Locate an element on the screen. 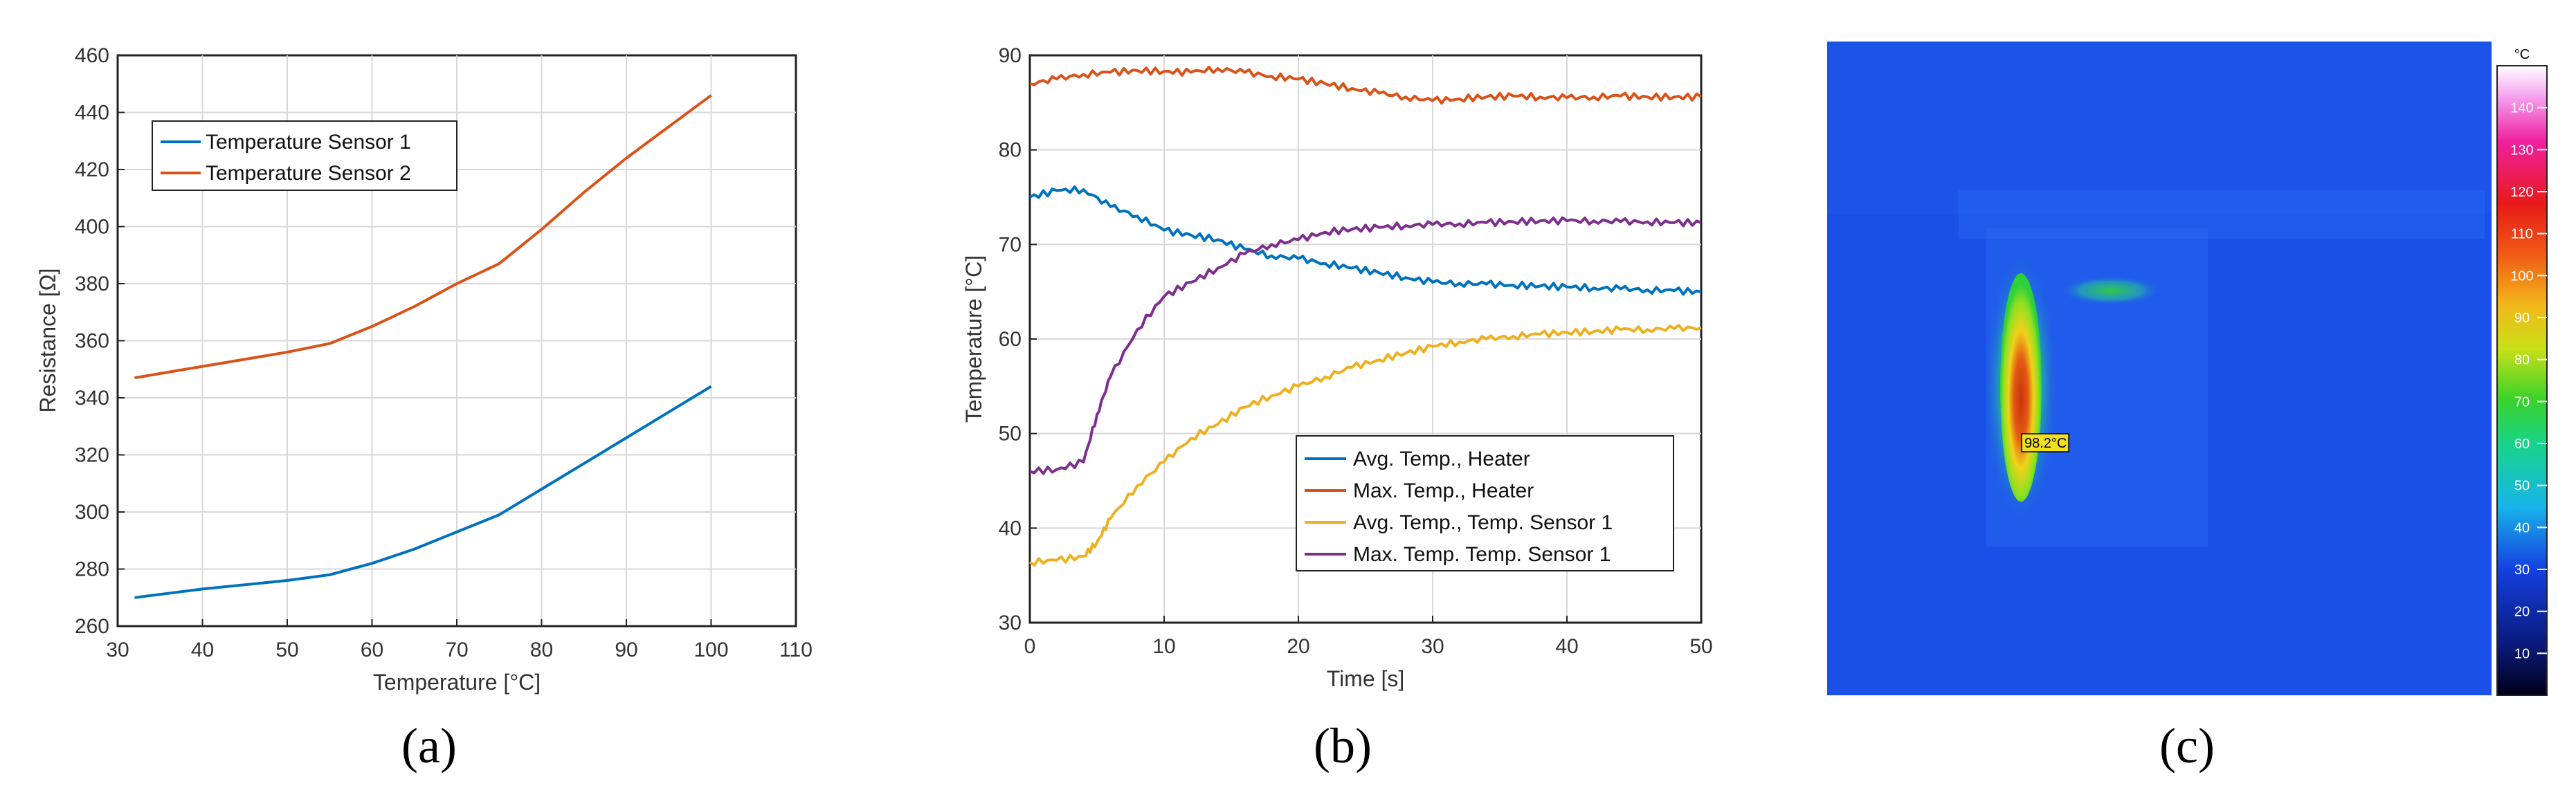  chart-a-ylabel: Resistance [Ω] is located at coordinates (47, 340).